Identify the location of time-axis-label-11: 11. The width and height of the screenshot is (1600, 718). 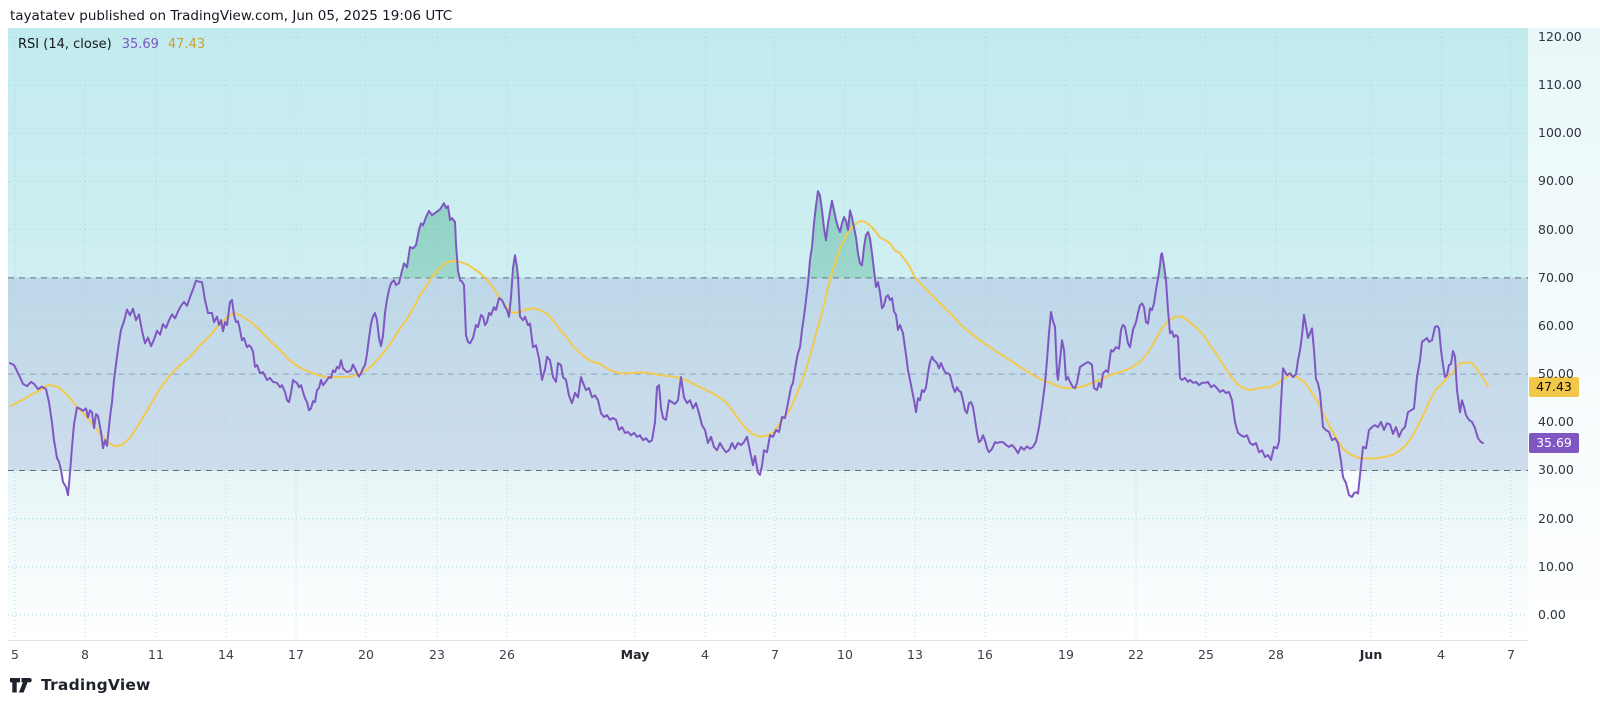
(156, 654).